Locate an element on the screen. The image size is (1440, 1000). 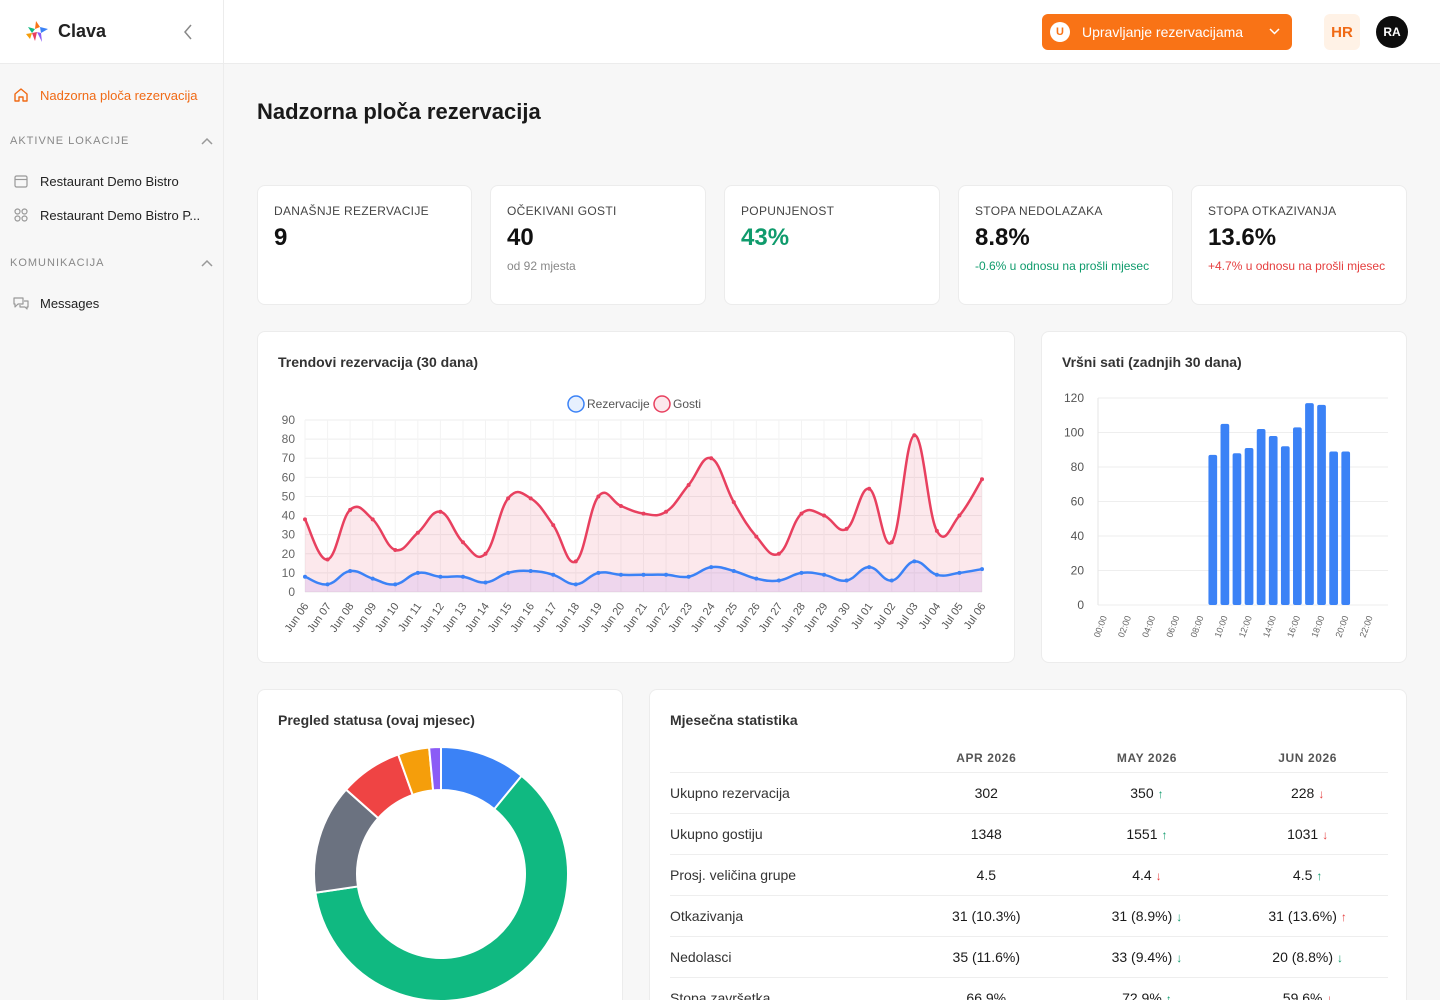
y-tick-label: 10 is located at coordinates (289, 573).